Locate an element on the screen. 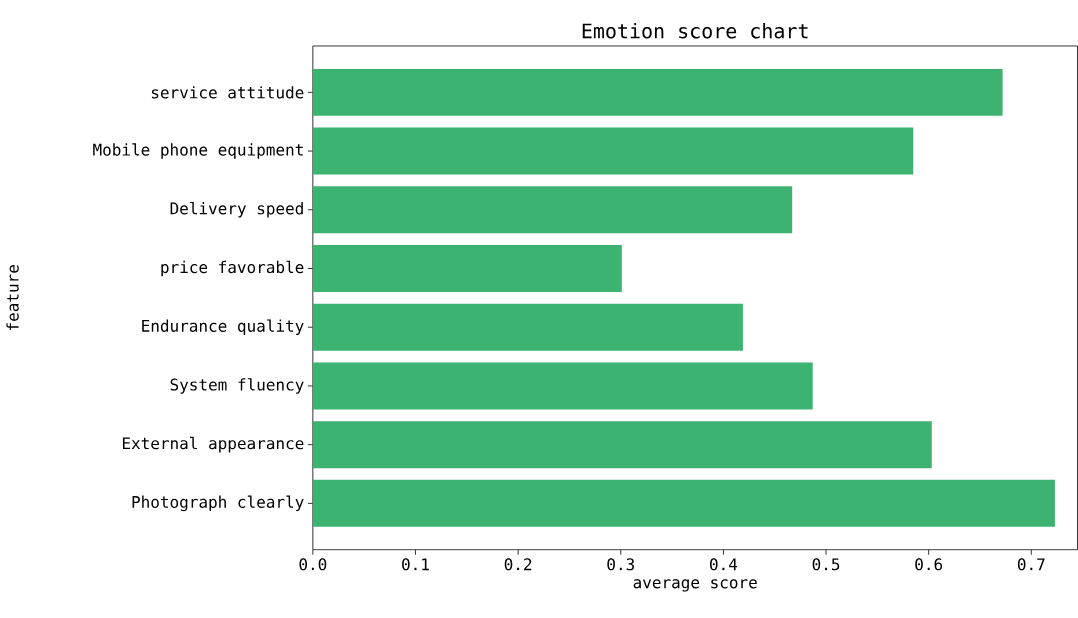  y-tick-label: Delivery speed is located at coordinates (236, 210).